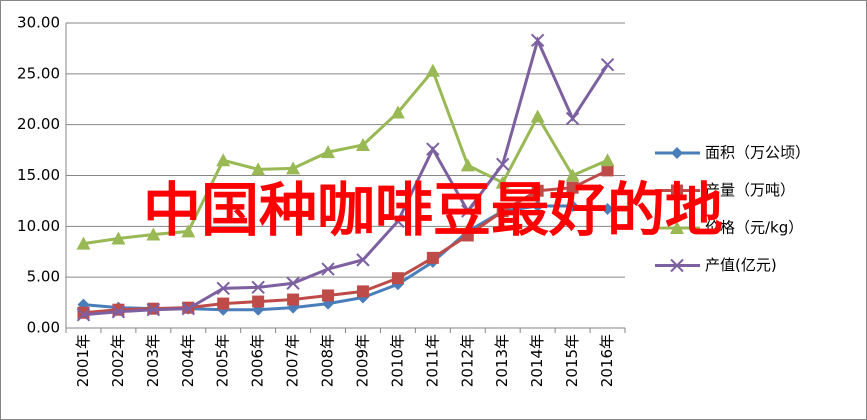 The height and width of the screenshot is (420, 867). What do you see at coordinates (750, 190) in the screenshot?
I see `legend-label: 产量（万吨）` at bounding box center [750, 190].